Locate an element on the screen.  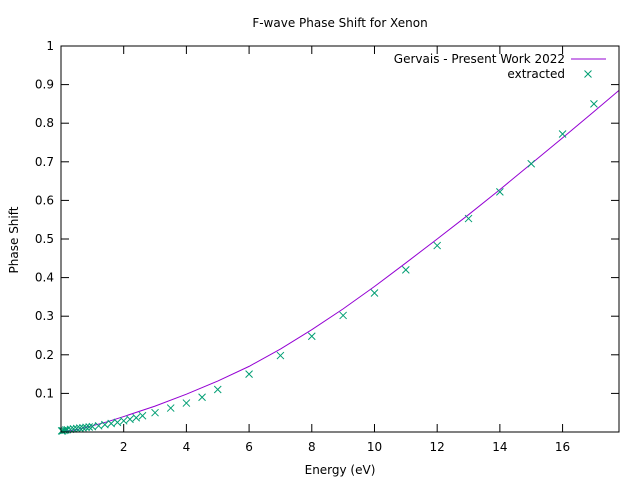
x-tick-label: 2 is located at coordinates (124, 447).